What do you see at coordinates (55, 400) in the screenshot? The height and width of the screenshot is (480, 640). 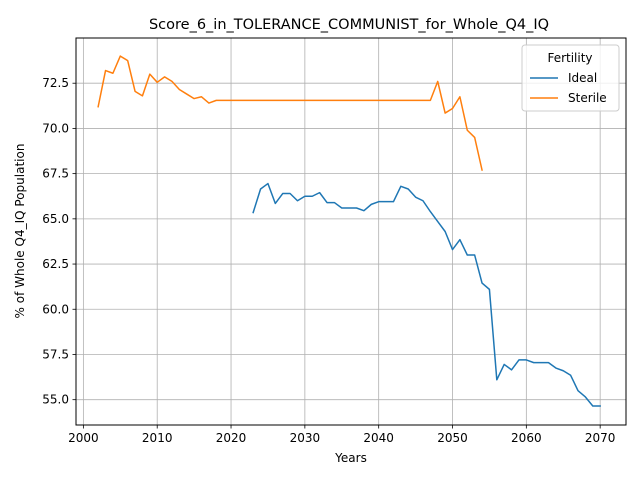 I see `y-tick-label: 55.0` at bounding box center [55, 400].